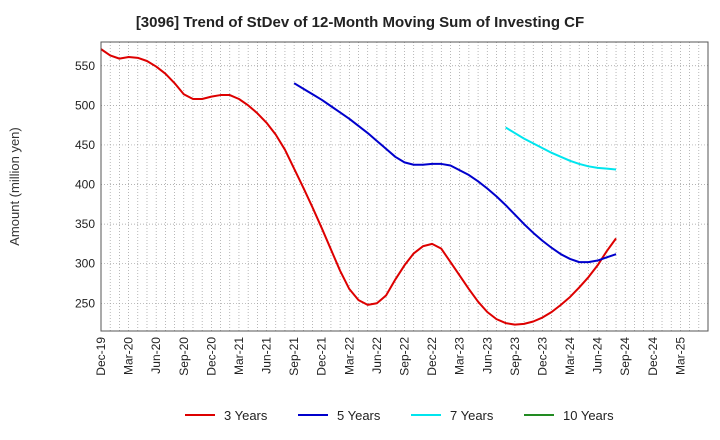 The image size is (720, 440). What do you see at coordinates (85, 224) in the screenshot?
I see `y-tick-label: 350` at bounding box center [85, 224].